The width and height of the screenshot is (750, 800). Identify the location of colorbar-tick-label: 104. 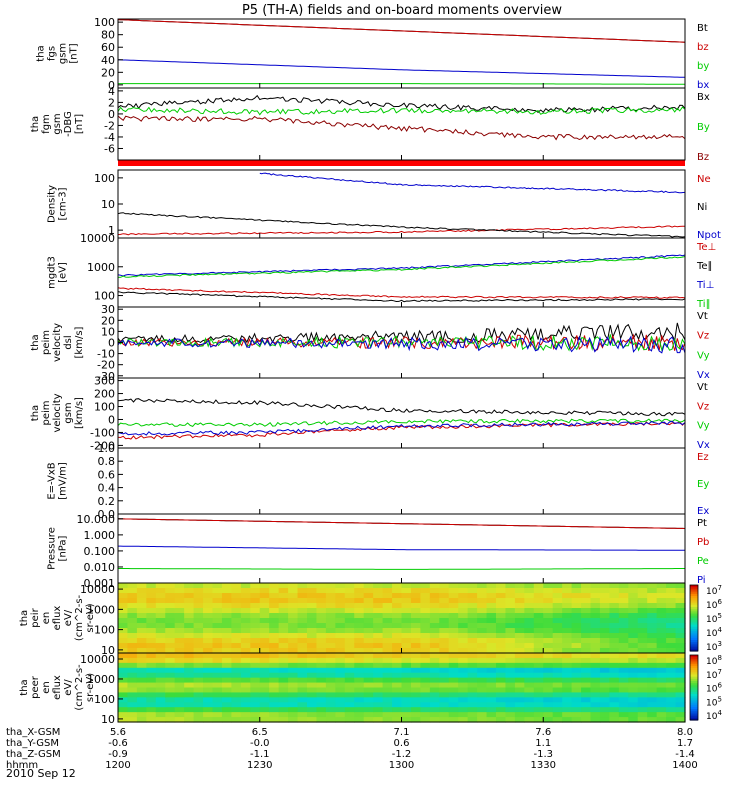
(714, 632).